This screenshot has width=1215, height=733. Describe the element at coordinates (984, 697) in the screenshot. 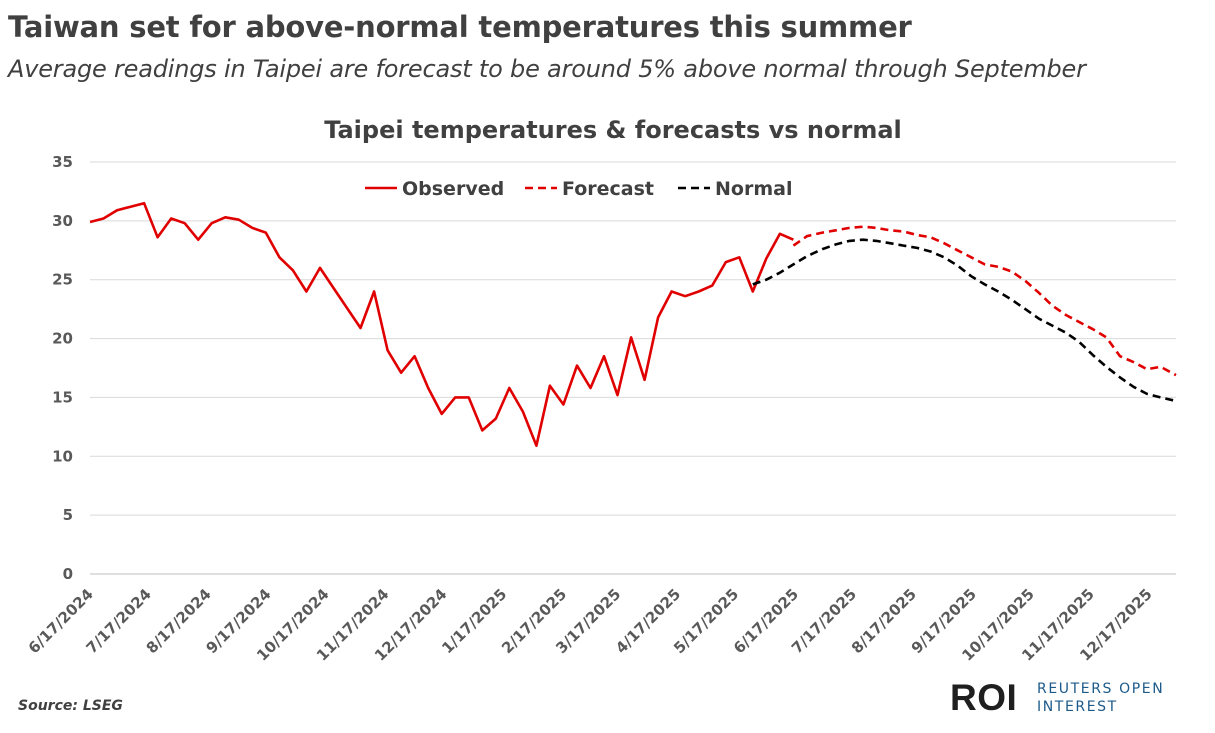

I see `logo-mark: ROI` at that location.